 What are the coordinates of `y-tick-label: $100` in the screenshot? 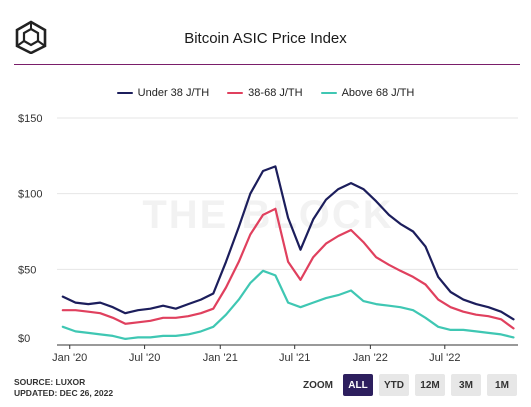 It's located at (30, 195).